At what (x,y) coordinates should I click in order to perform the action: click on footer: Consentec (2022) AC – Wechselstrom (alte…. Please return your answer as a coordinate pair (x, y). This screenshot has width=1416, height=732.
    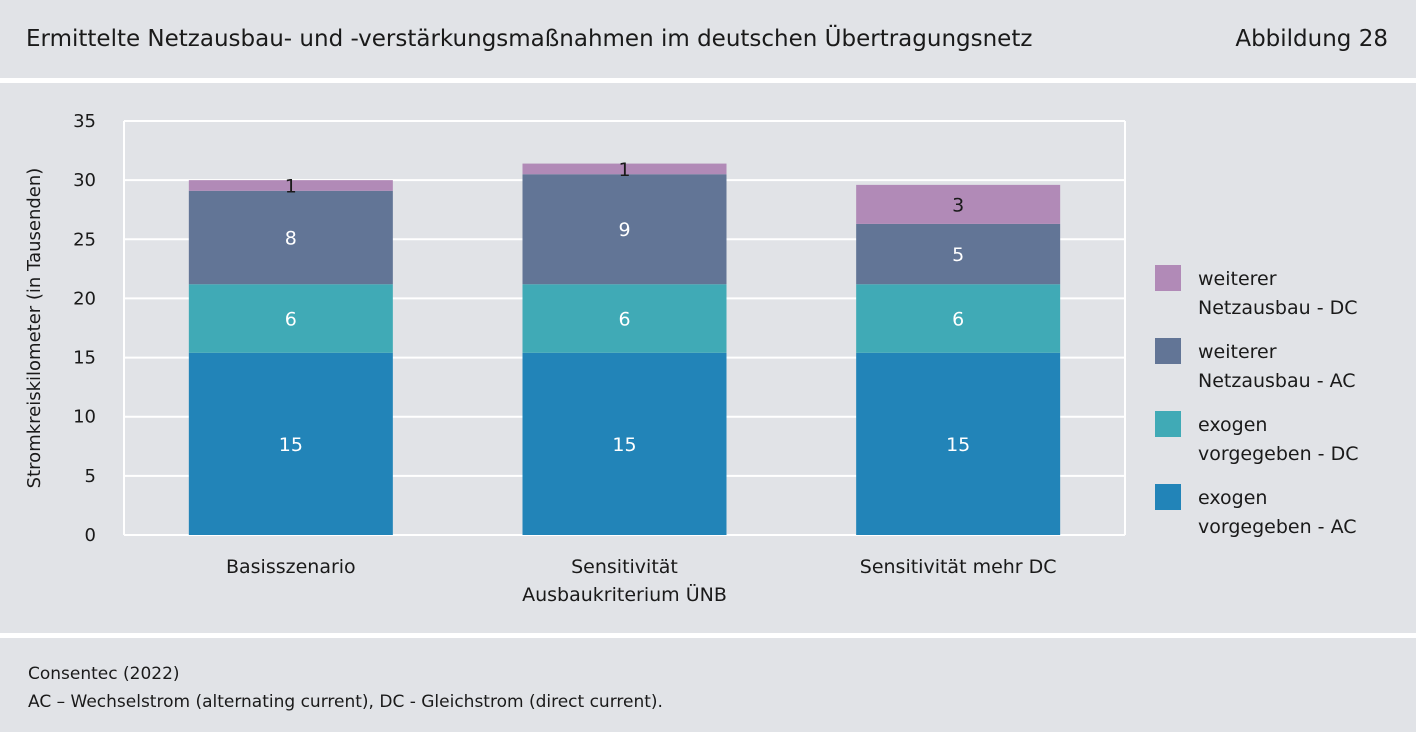
    Looking at the image, I should click on (345, 688).